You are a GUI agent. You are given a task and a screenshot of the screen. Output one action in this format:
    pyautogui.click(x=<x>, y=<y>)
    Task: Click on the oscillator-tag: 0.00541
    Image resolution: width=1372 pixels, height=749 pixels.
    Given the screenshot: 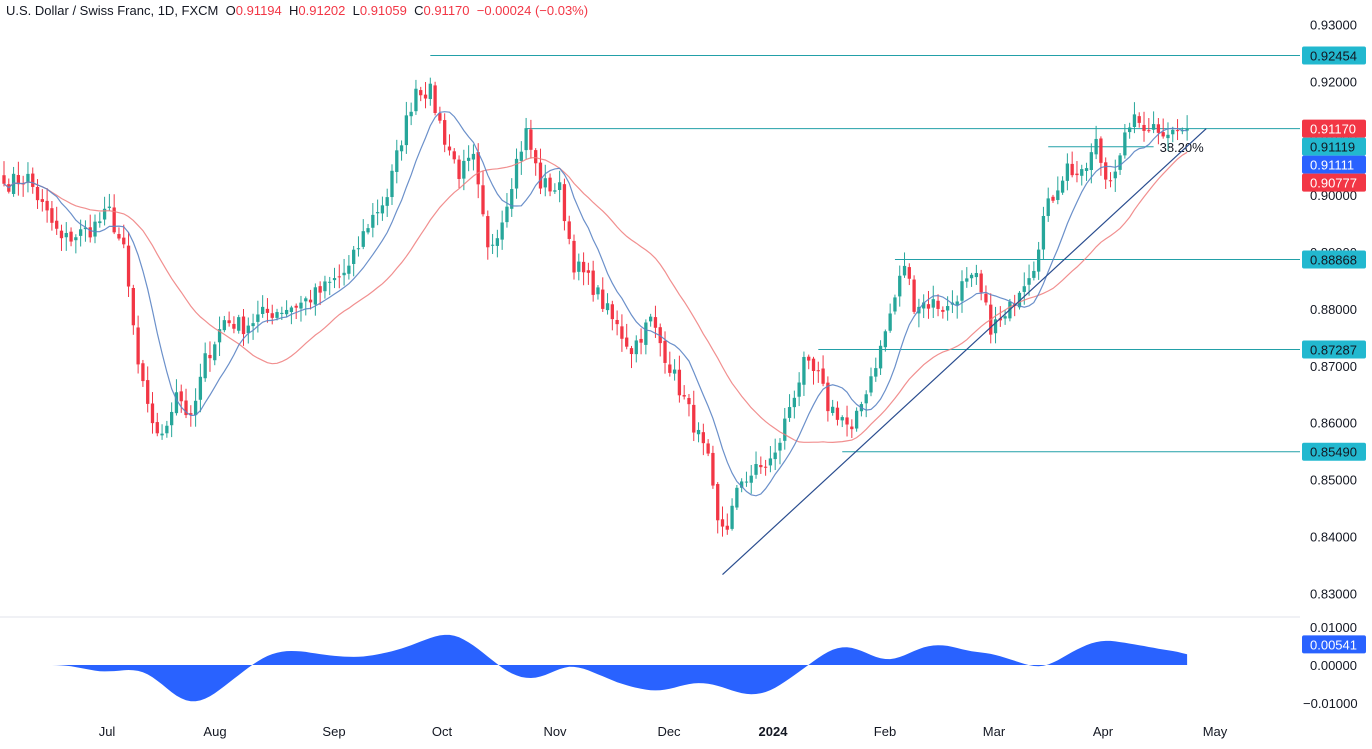 What is the action you would take?
    pyautogui.click(x=1334, y=644)
    